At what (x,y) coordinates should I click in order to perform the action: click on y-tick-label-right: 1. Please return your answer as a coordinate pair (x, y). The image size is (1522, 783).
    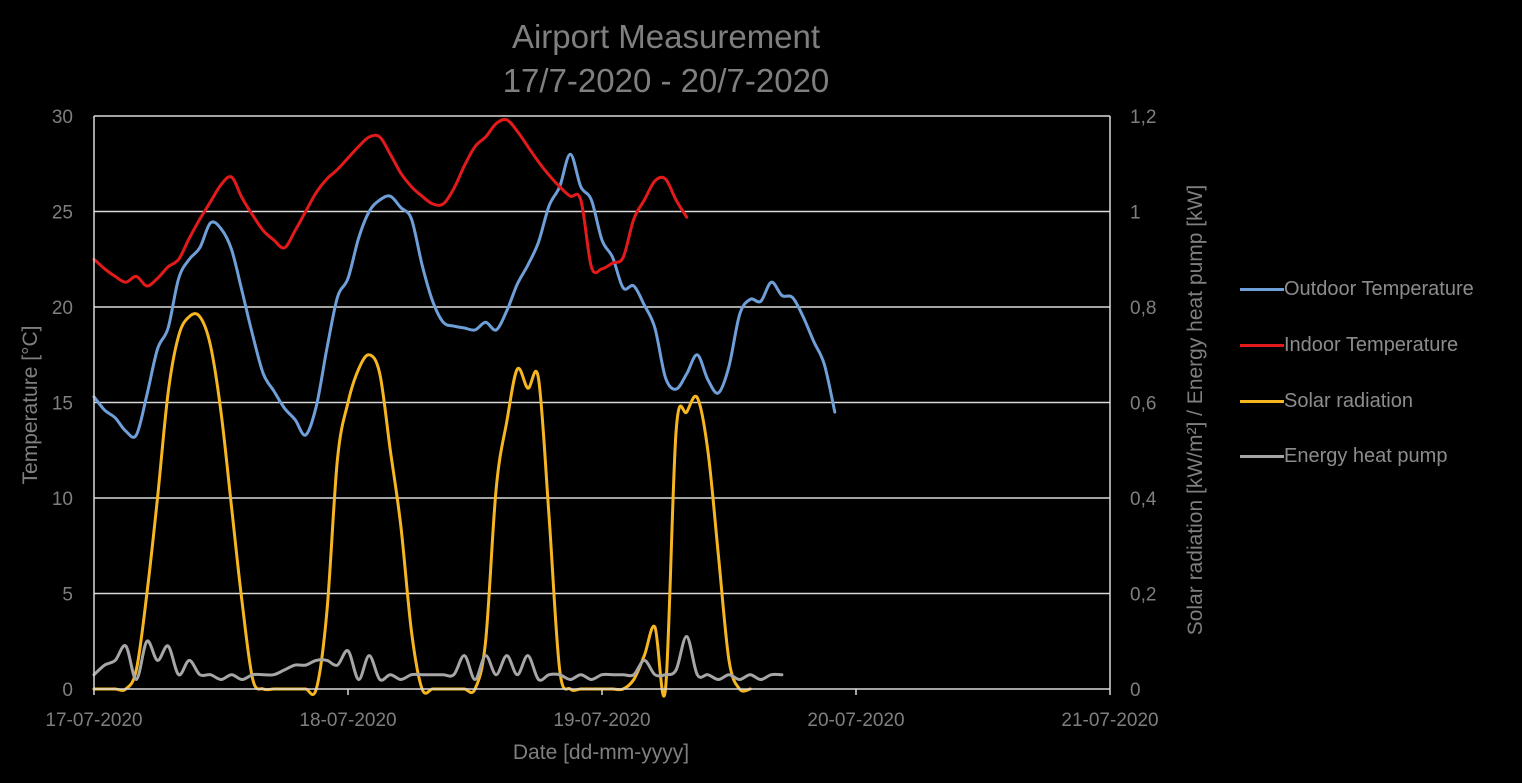
    Looking at the image, I should click on (1135, 213).